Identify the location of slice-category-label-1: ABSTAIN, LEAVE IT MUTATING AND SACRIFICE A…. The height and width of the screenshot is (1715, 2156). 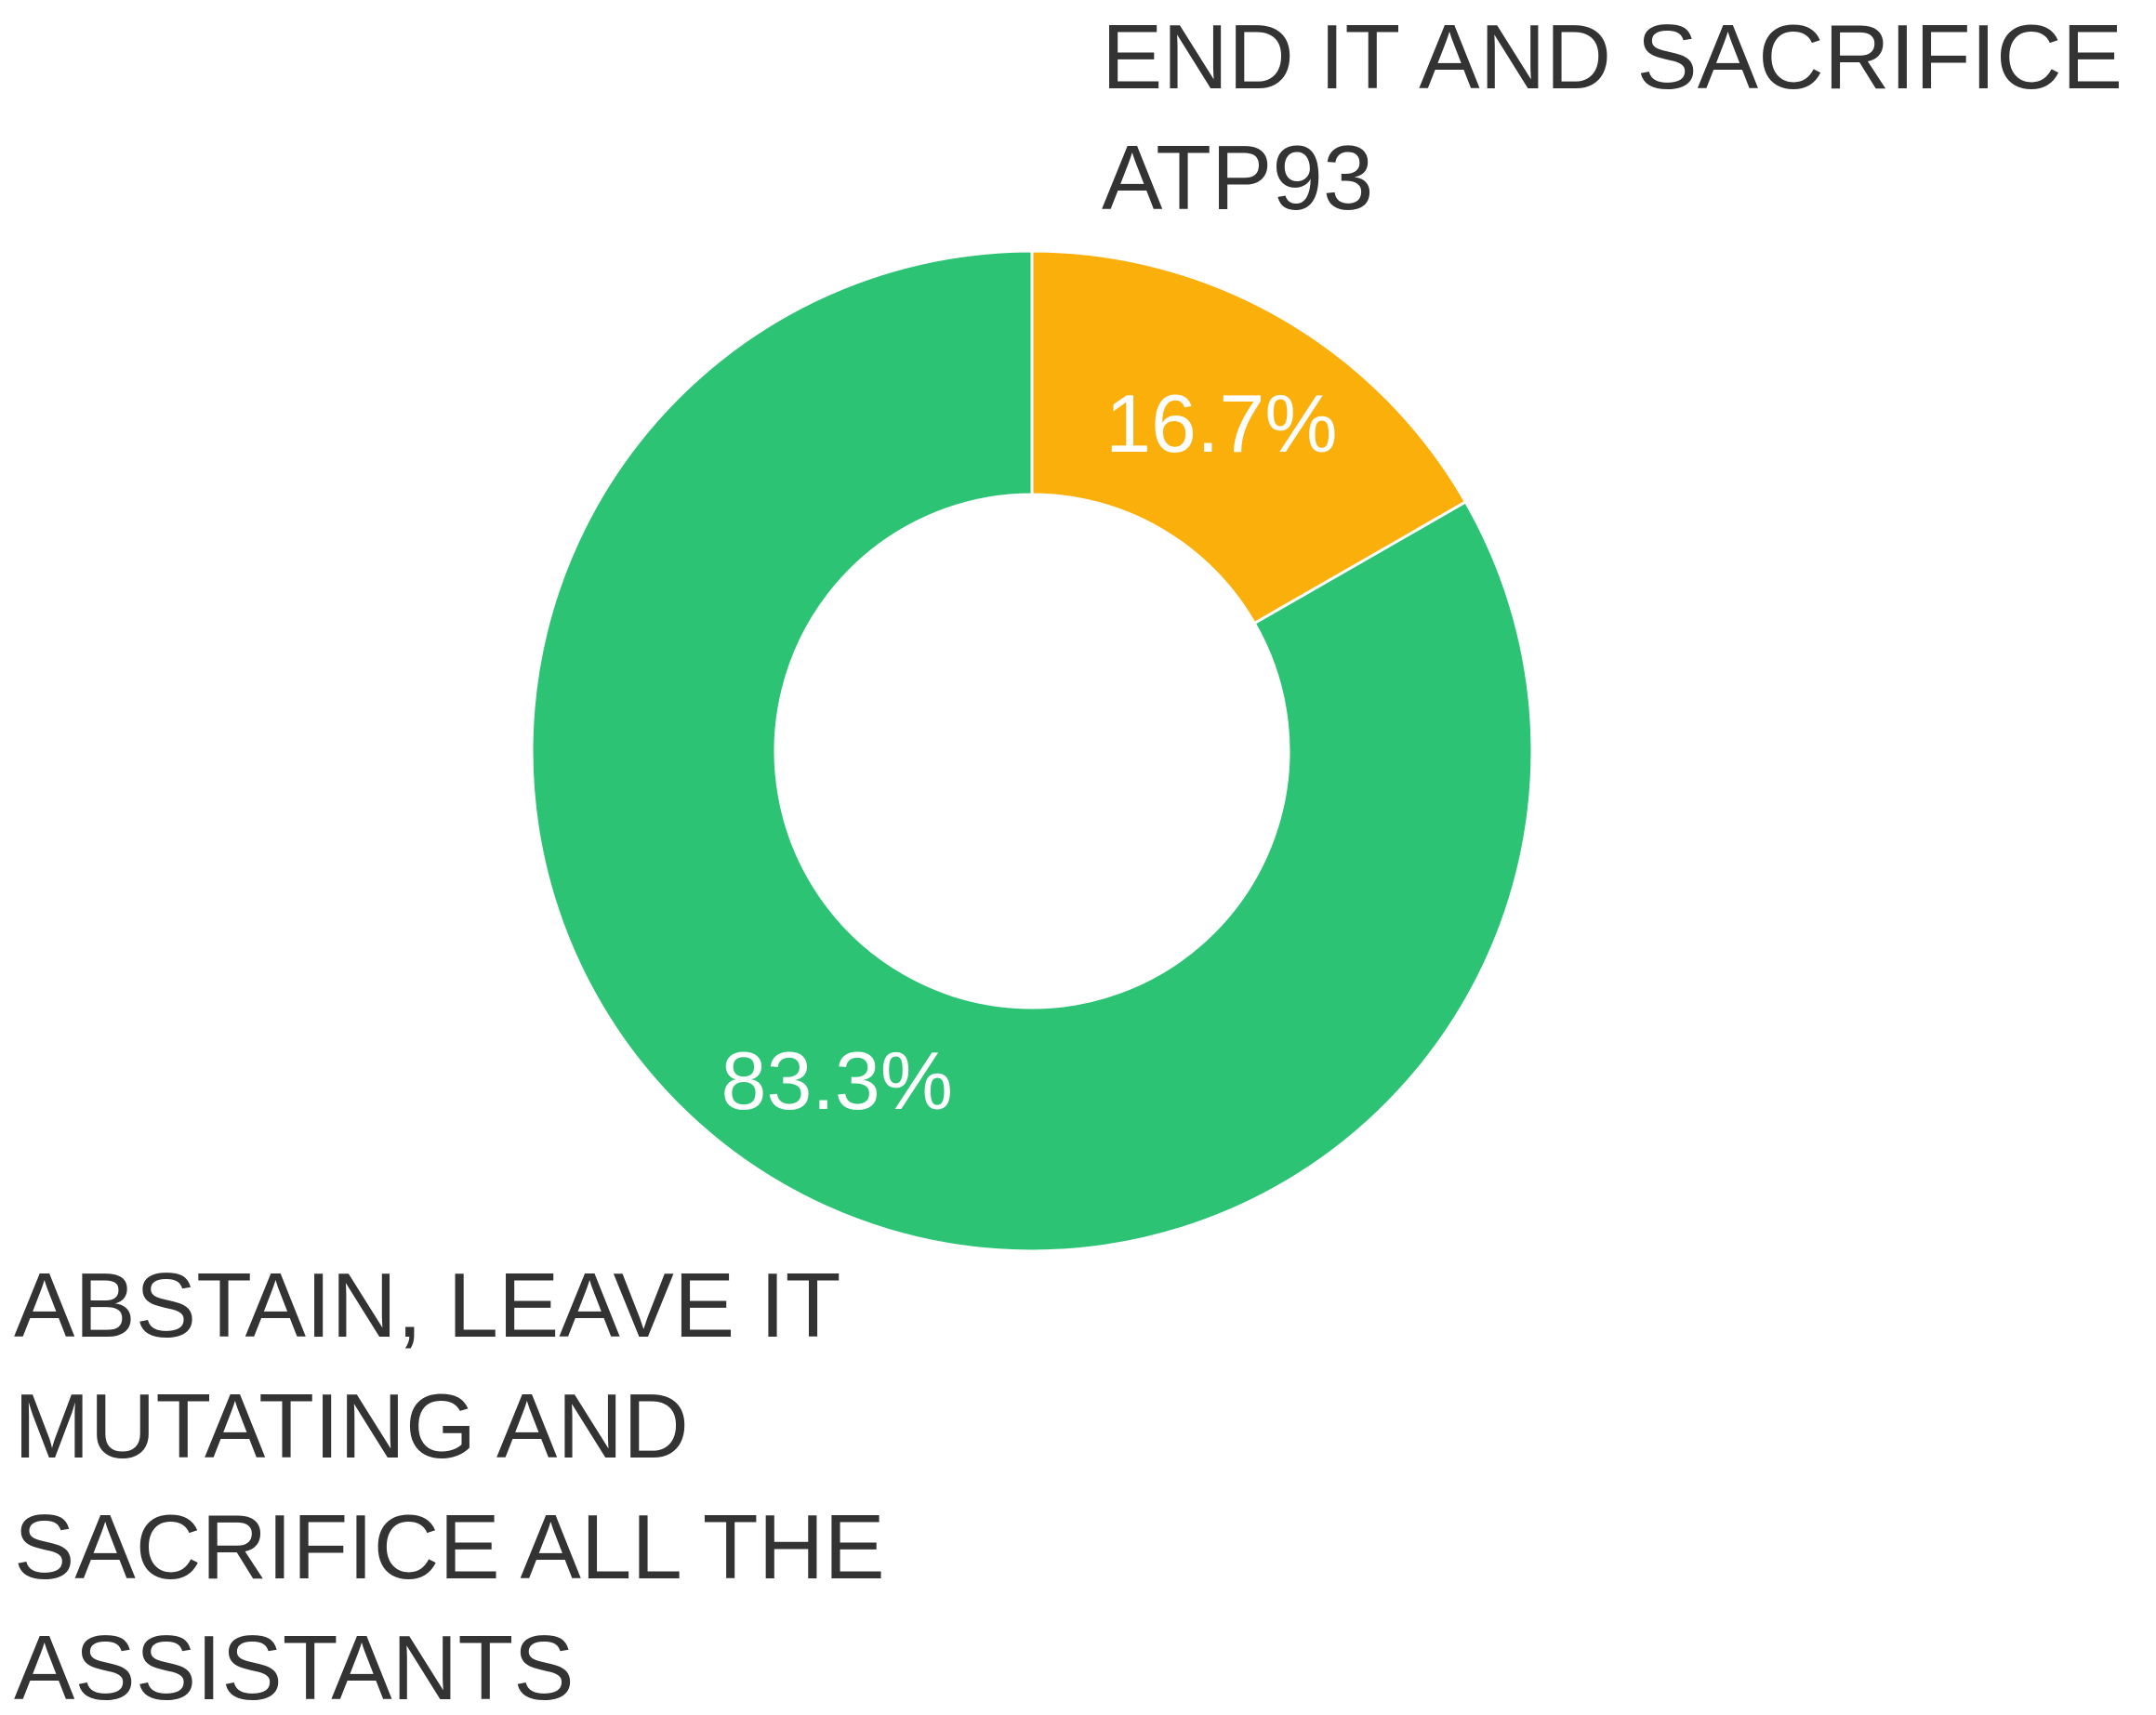
(449, 1484).